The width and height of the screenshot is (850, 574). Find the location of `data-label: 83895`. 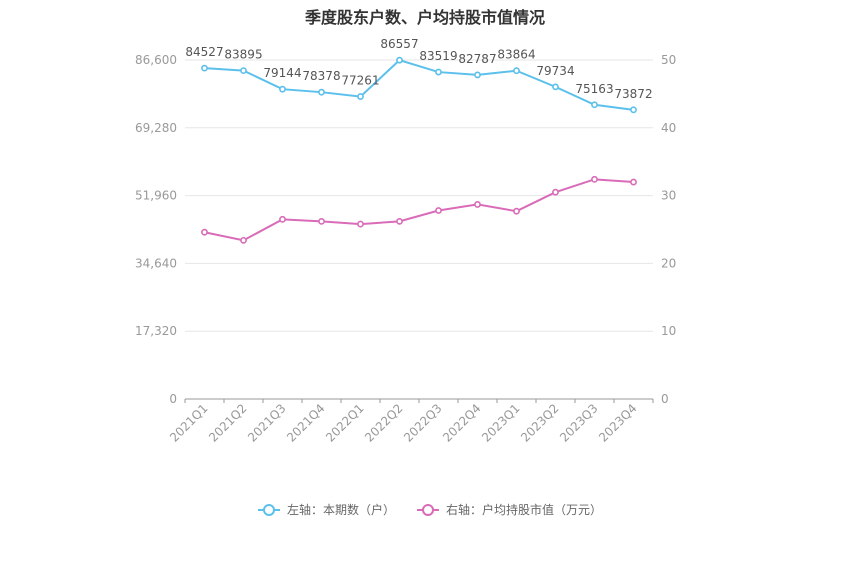

data-label: 83895 is located at coordinates (243, 55).